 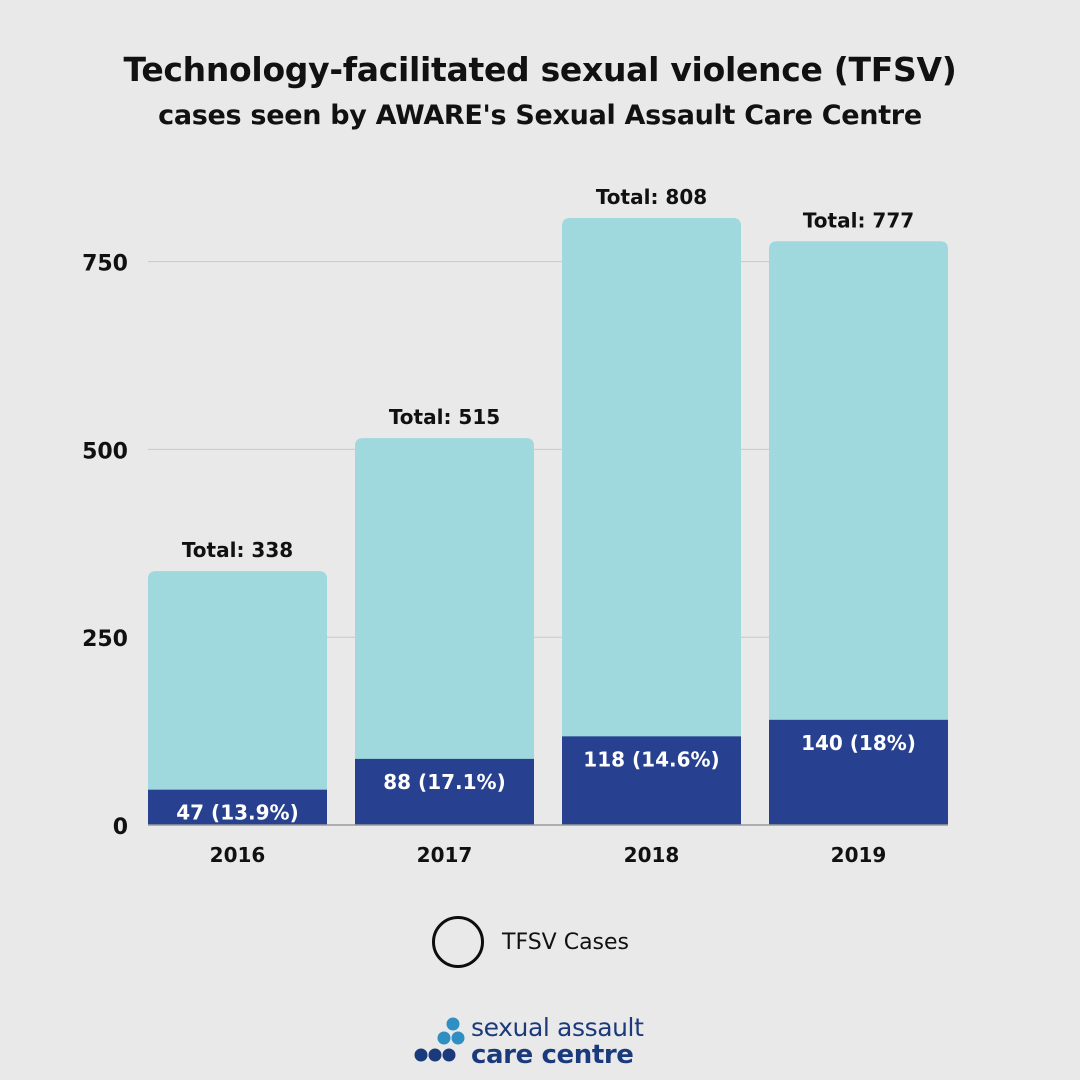 I want to click on total-label-2019: Total: 777, so click(x=858, y=220).